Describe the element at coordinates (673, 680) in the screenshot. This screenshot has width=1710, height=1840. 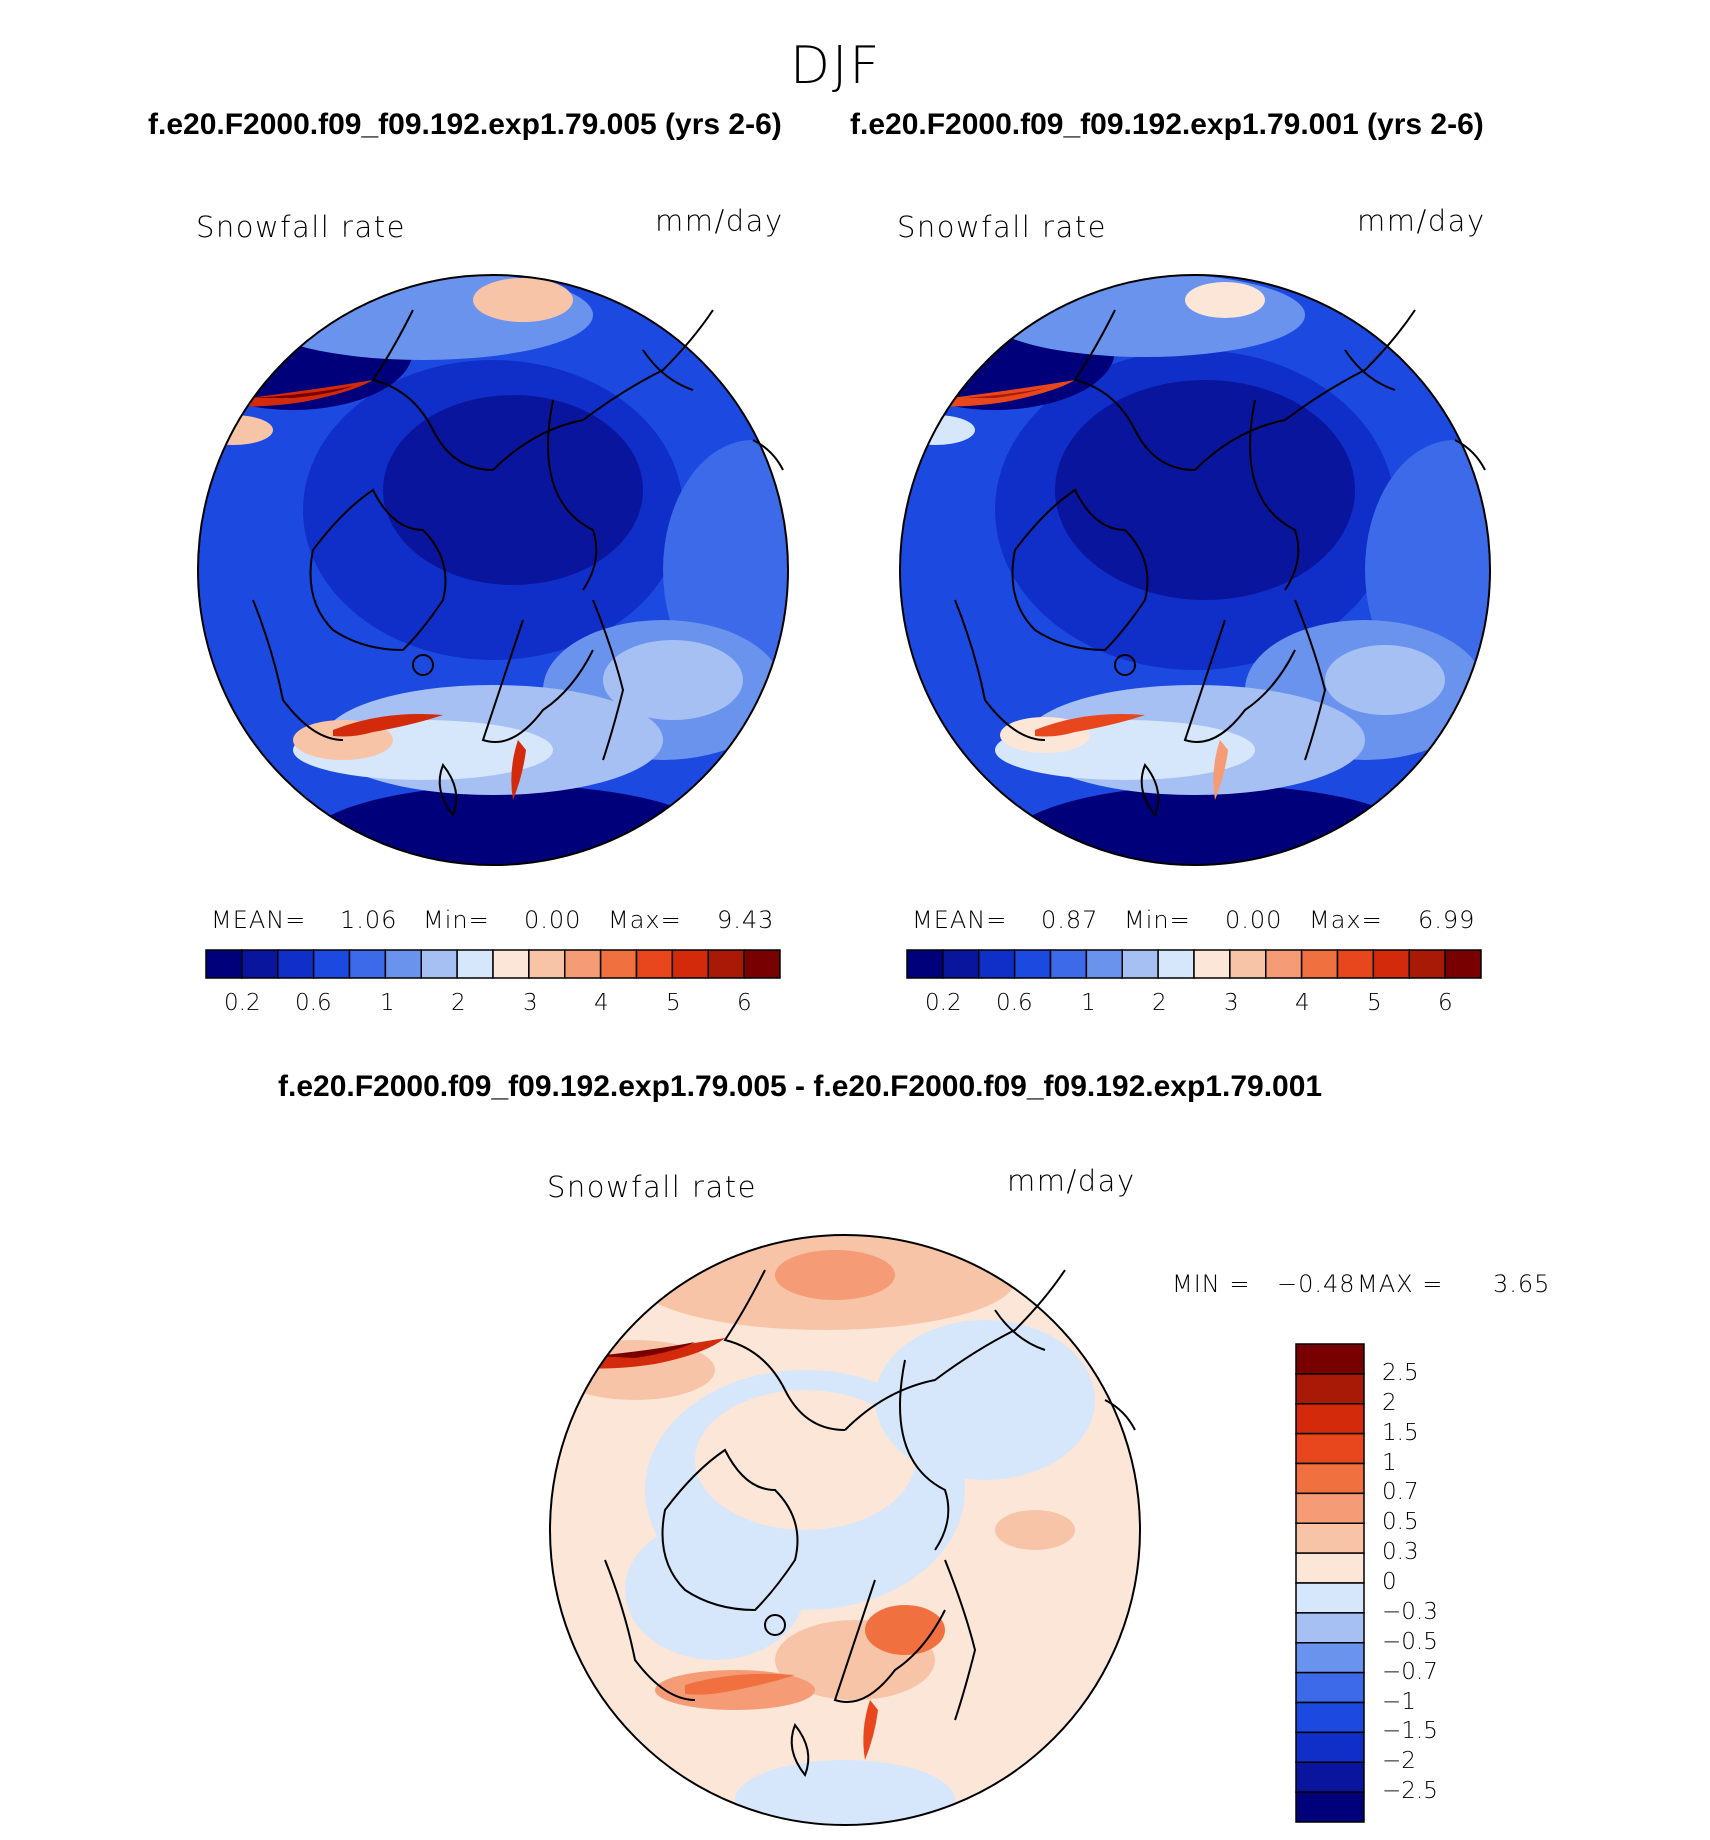
I see `panel-1-field-europe-light` at that location.